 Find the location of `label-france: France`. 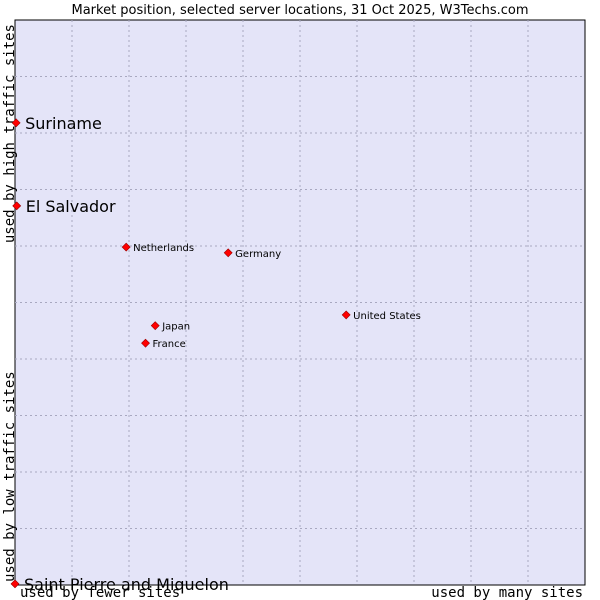

label-france: France is located at coordinates (169, 344).